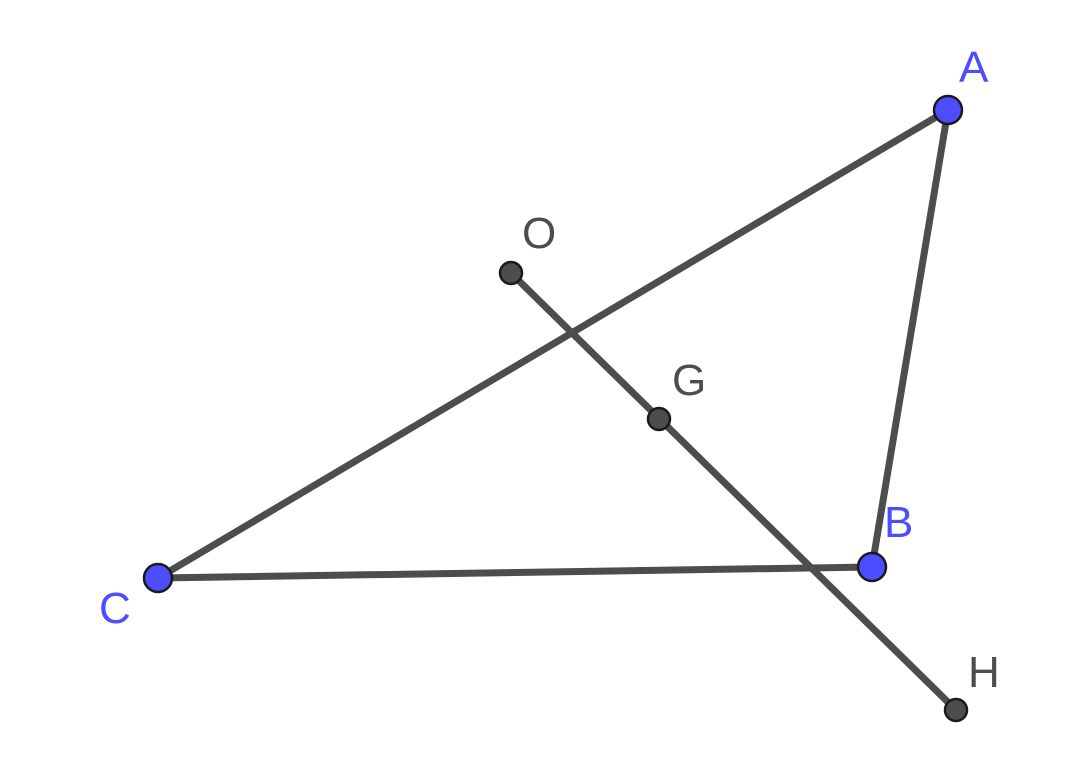  I want to click on point-g, so click(659, 419).